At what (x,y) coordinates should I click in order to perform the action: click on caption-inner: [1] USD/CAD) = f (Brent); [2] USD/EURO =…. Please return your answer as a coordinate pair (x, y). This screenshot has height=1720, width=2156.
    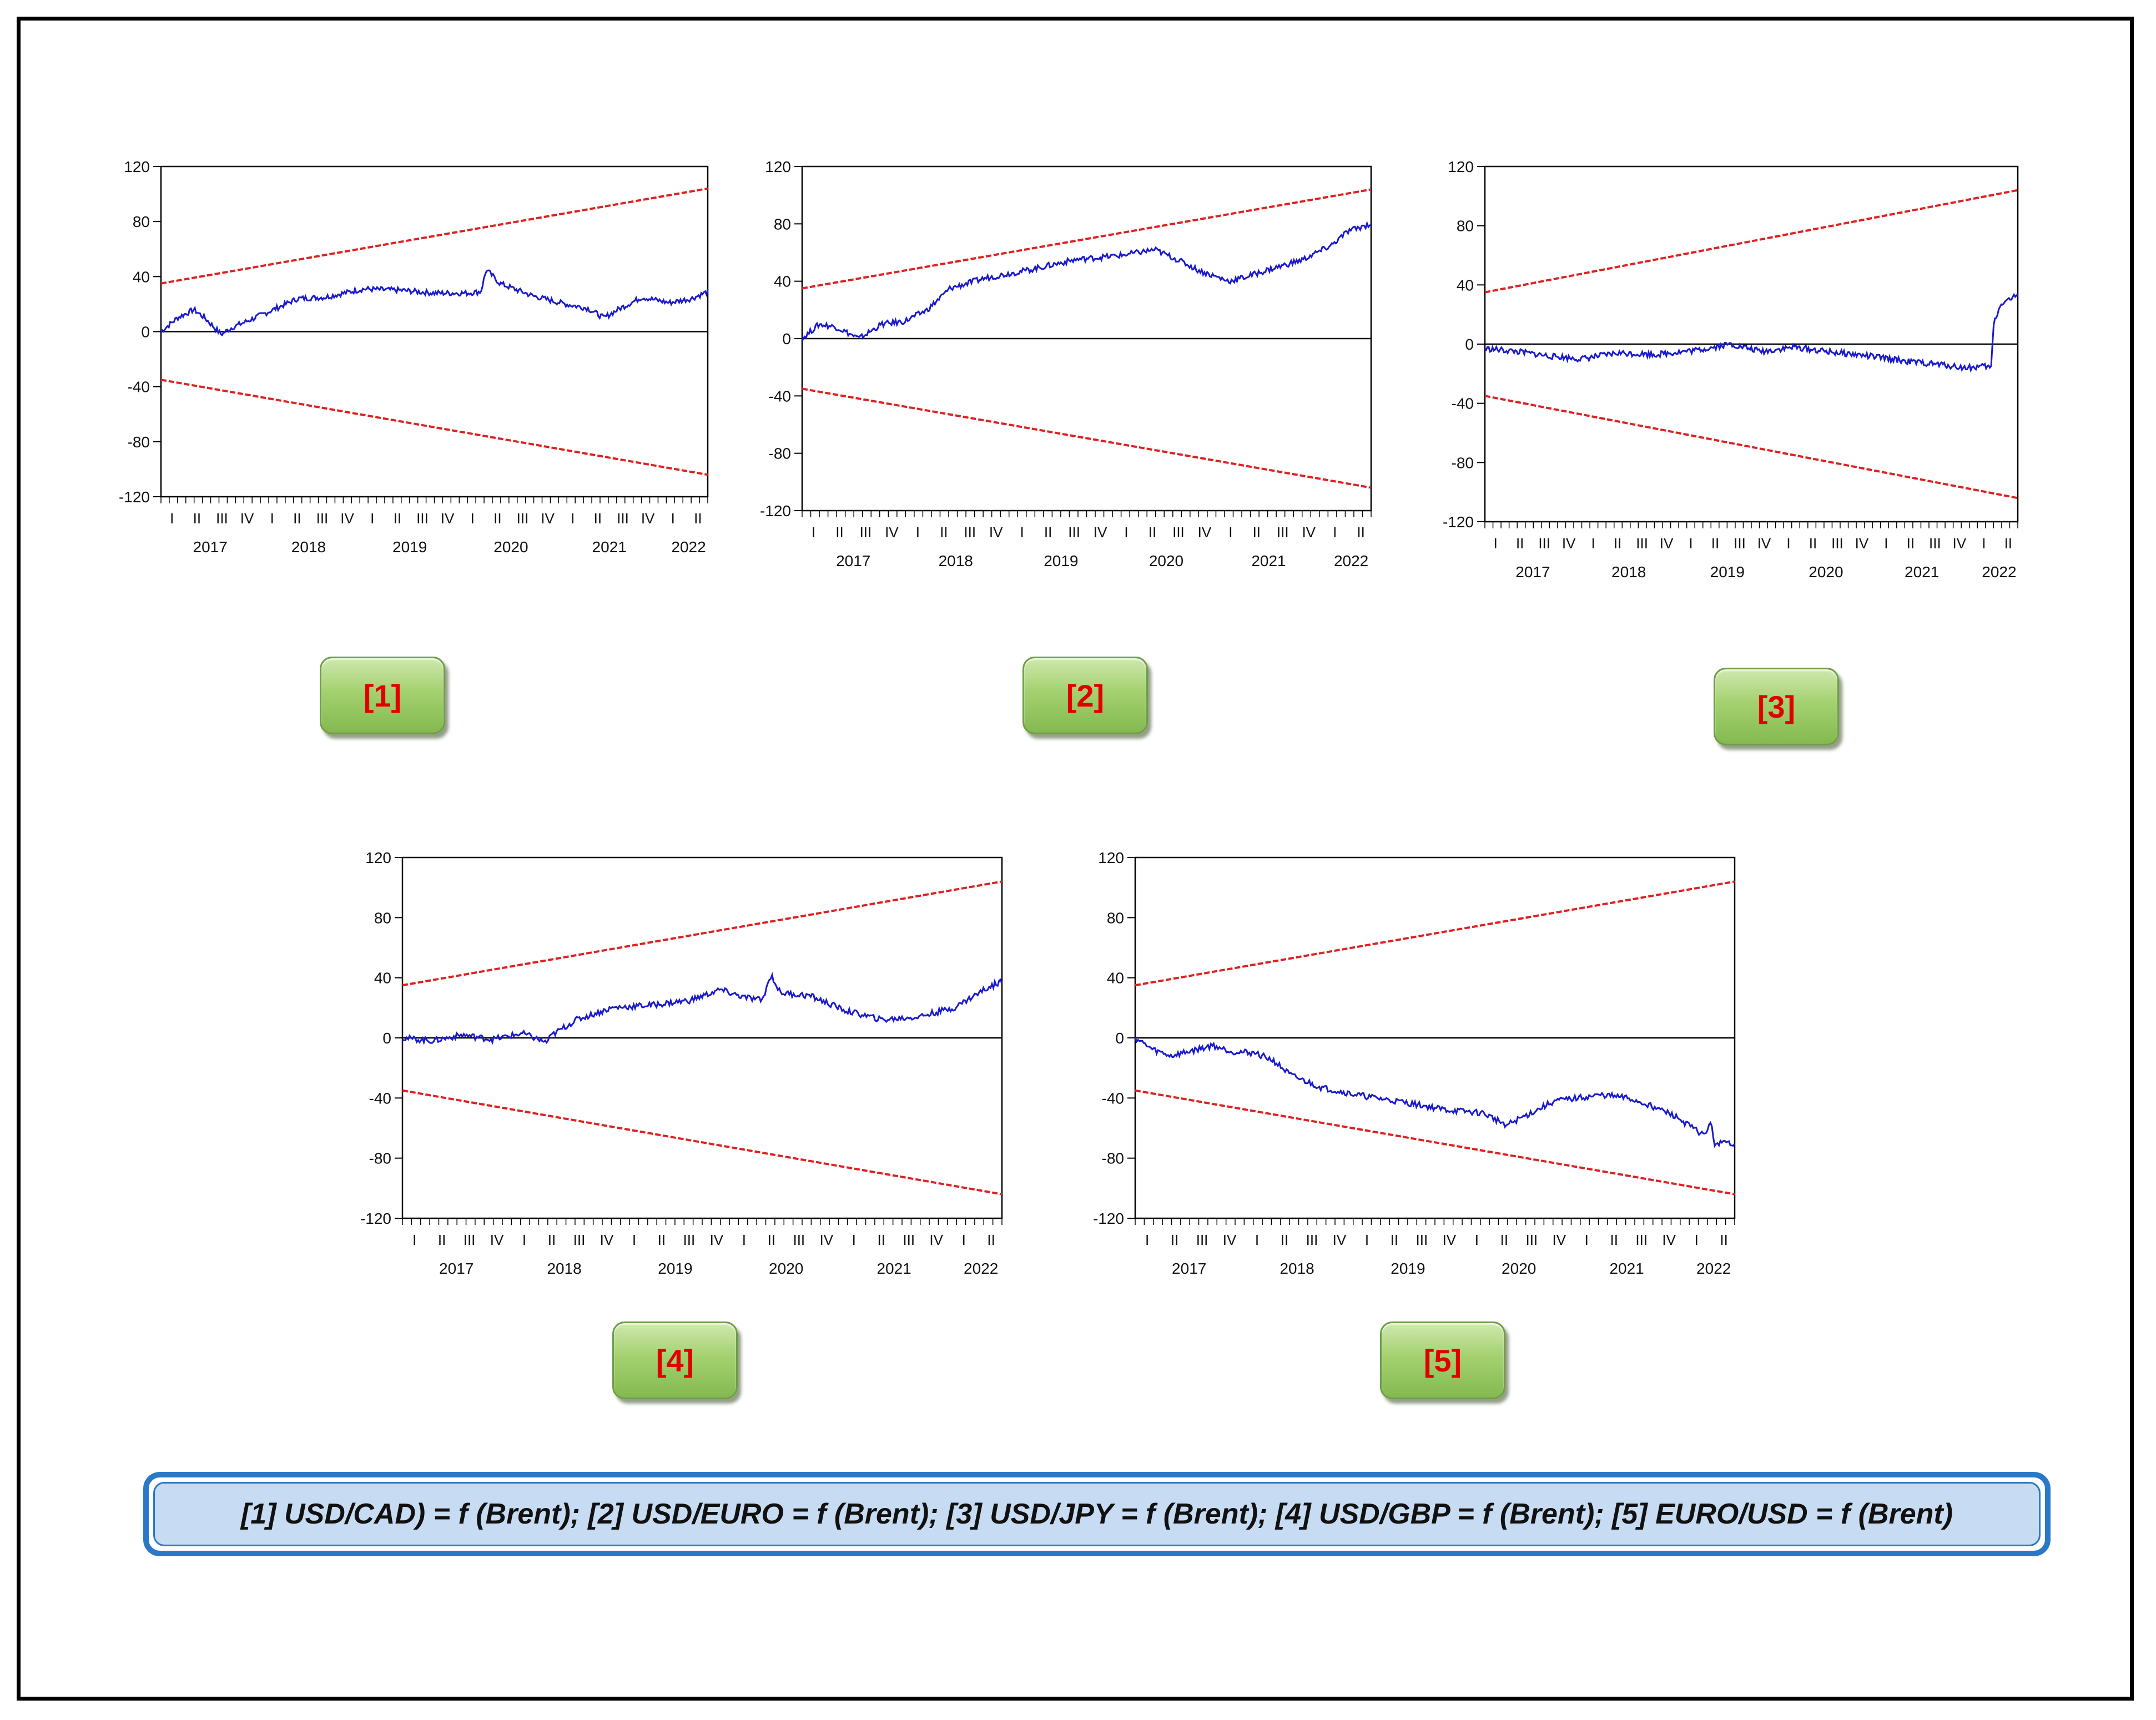
    Looking at the image, I should click on (1097, 1514).